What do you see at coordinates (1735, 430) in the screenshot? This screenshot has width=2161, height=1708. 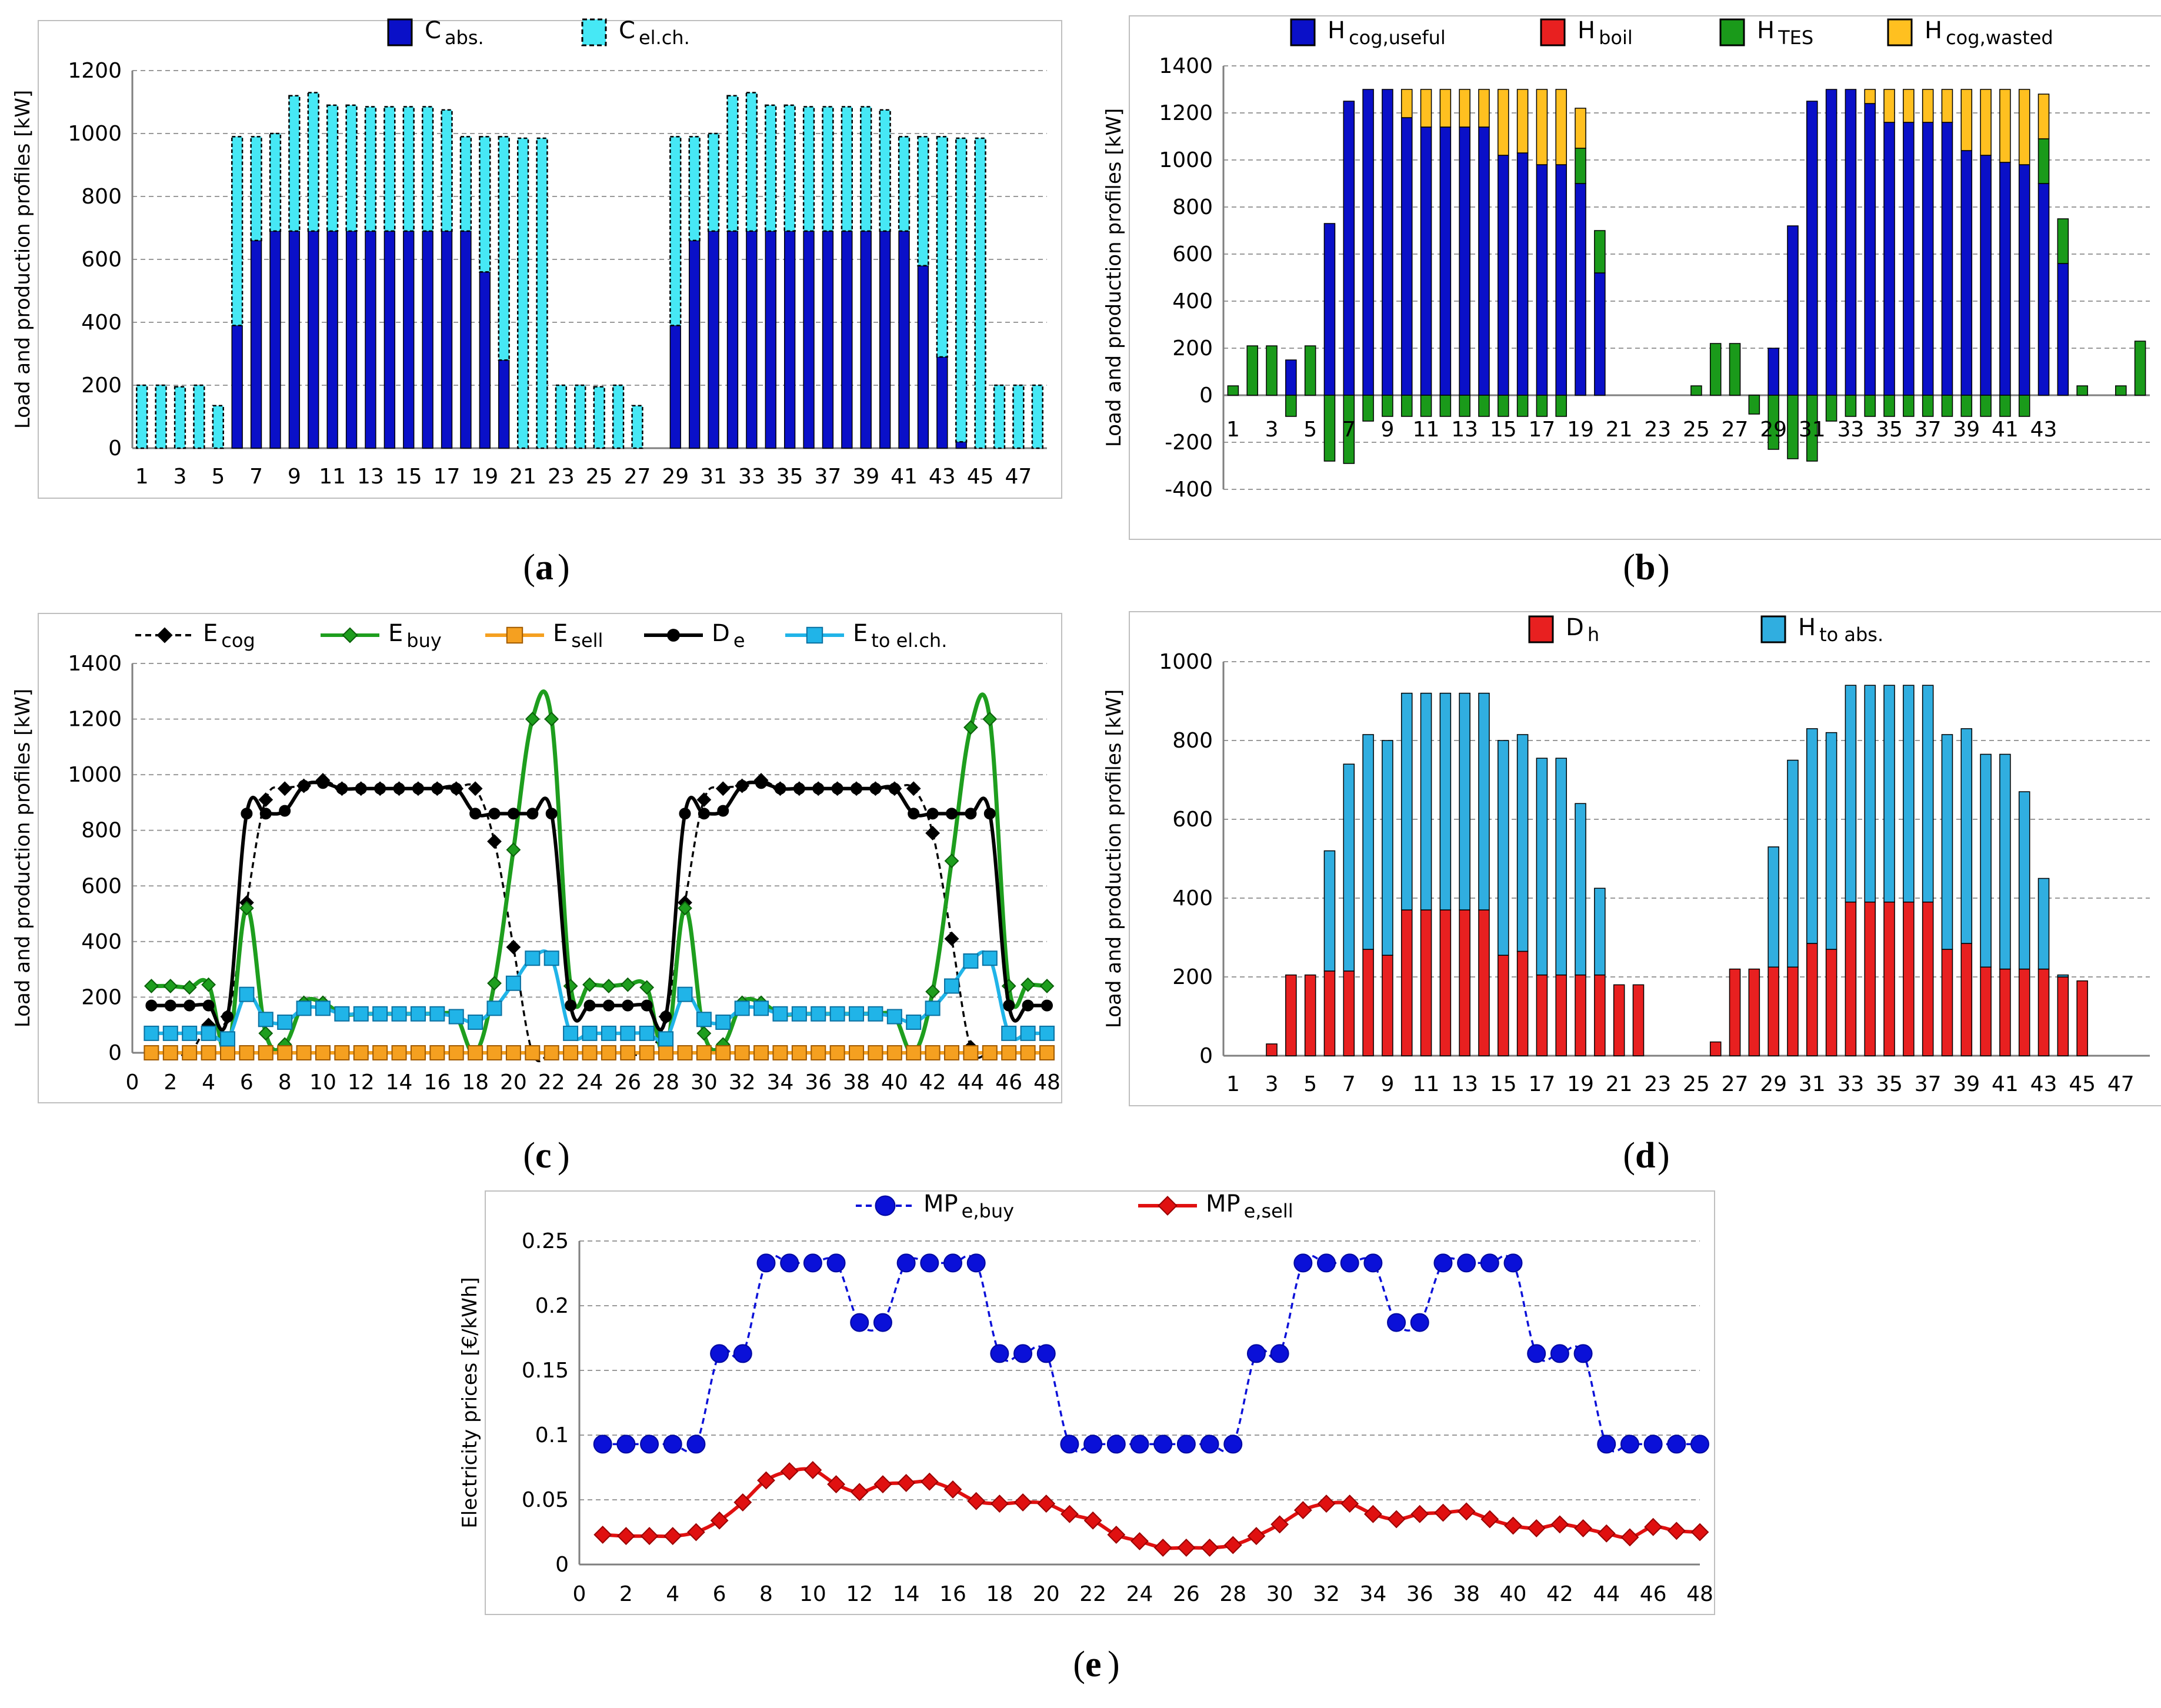 I see `x-tick-label: 27` at bounding box center [1735, 430].